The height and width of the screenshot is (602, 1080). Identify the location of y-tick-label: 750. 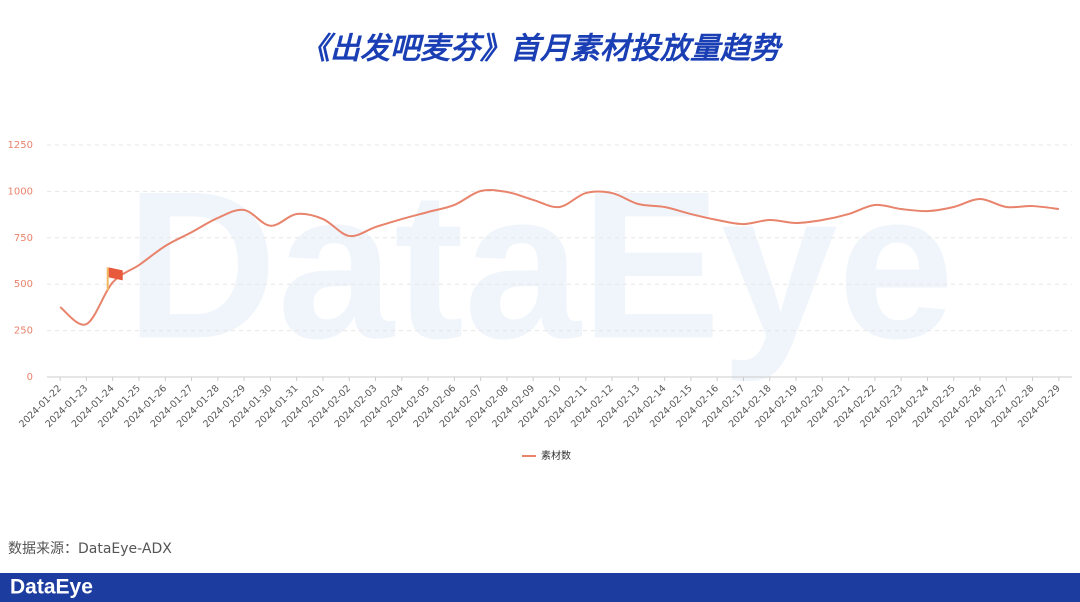
(23, 238).